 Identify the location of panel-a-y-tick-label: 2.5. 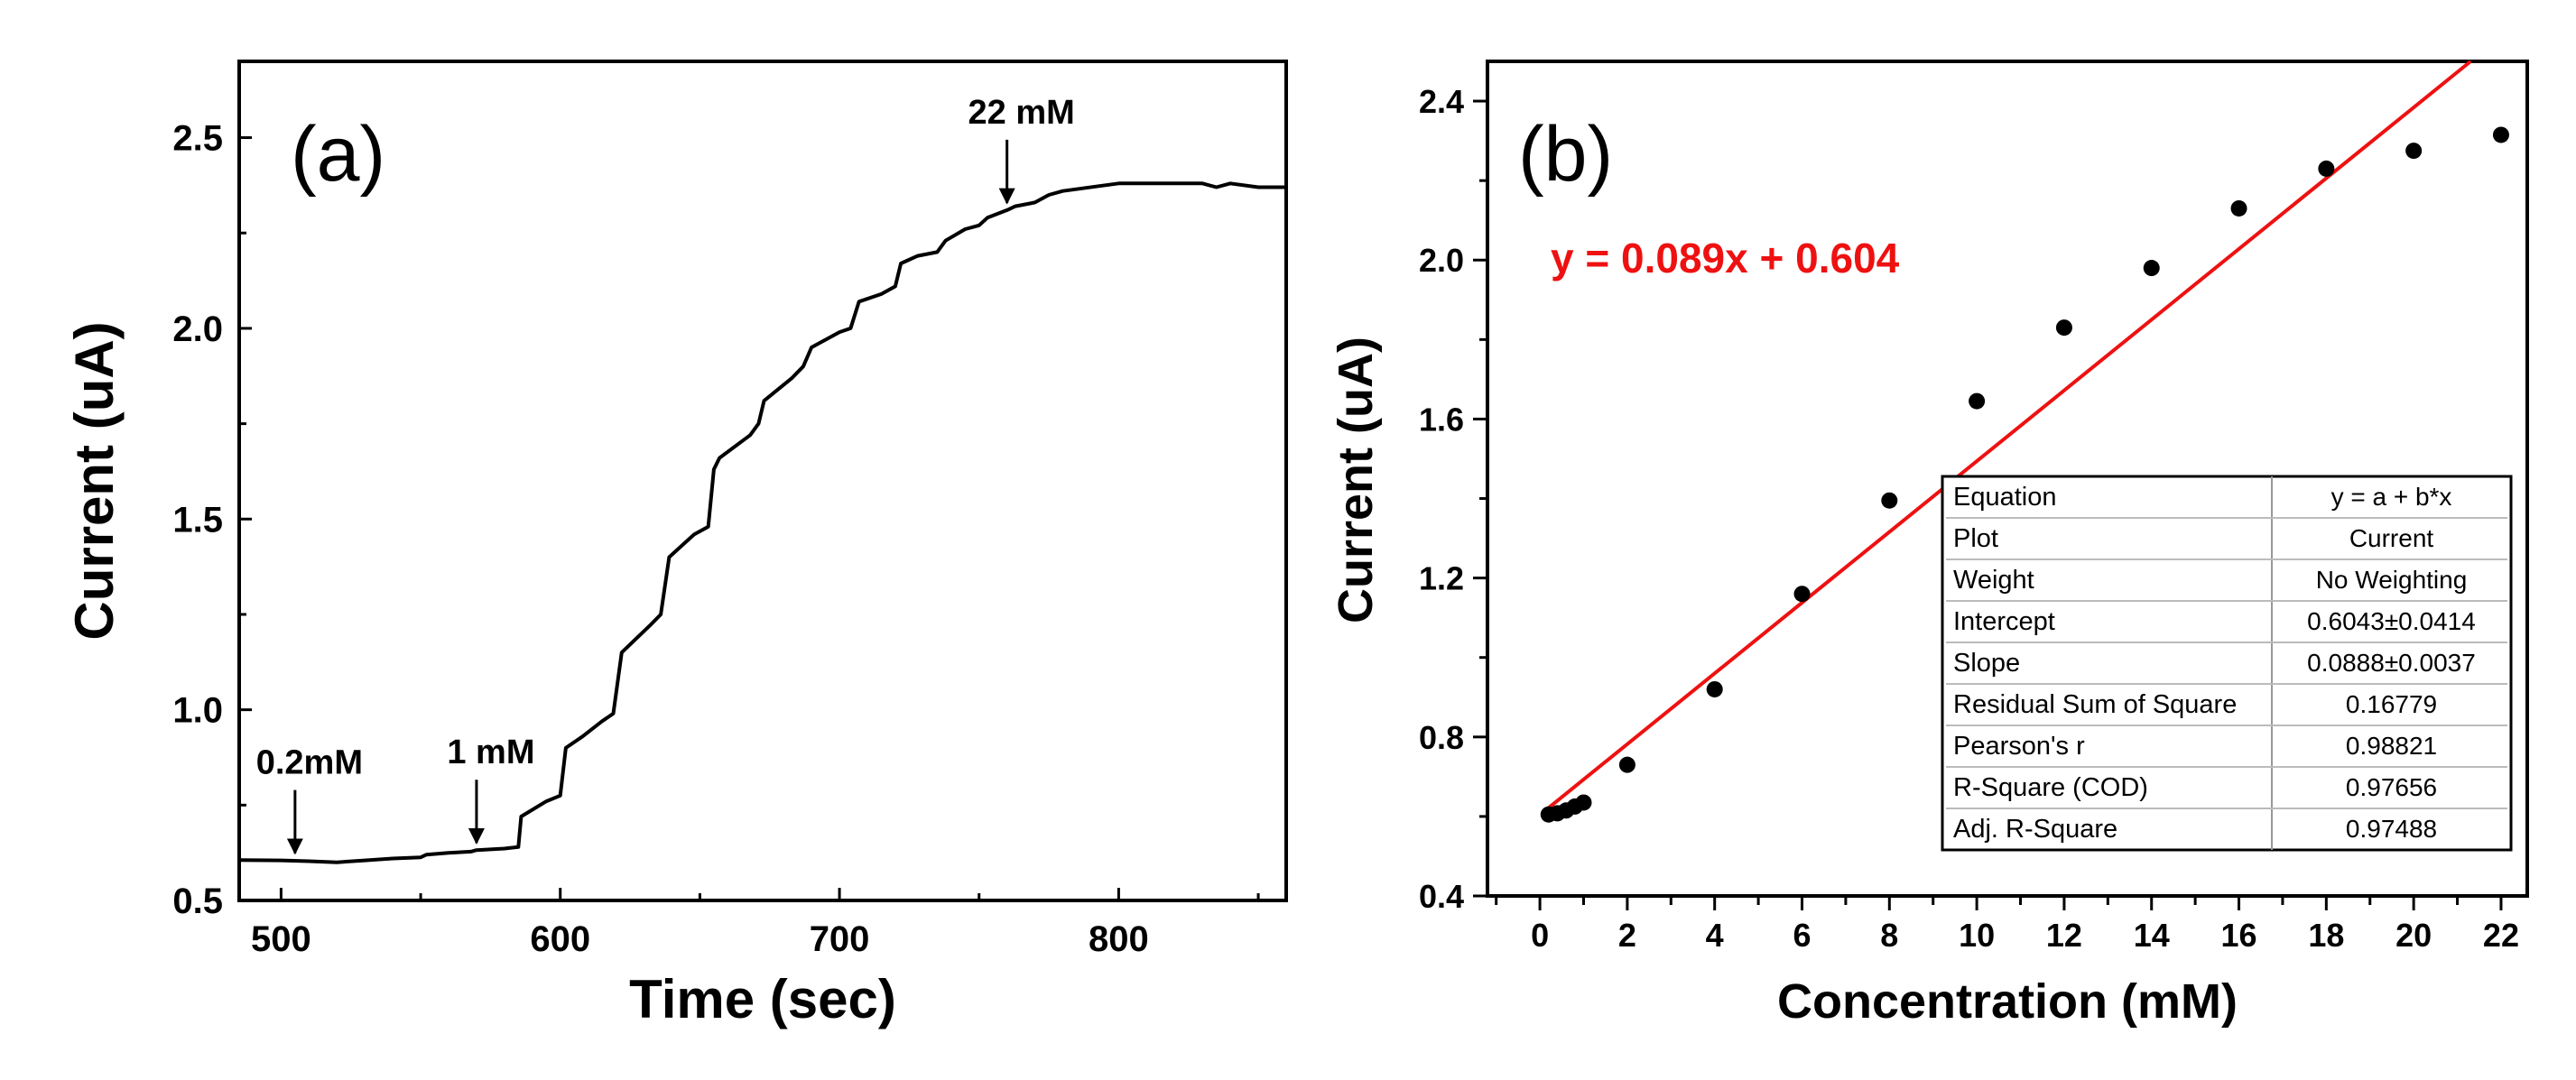
(197, 139).